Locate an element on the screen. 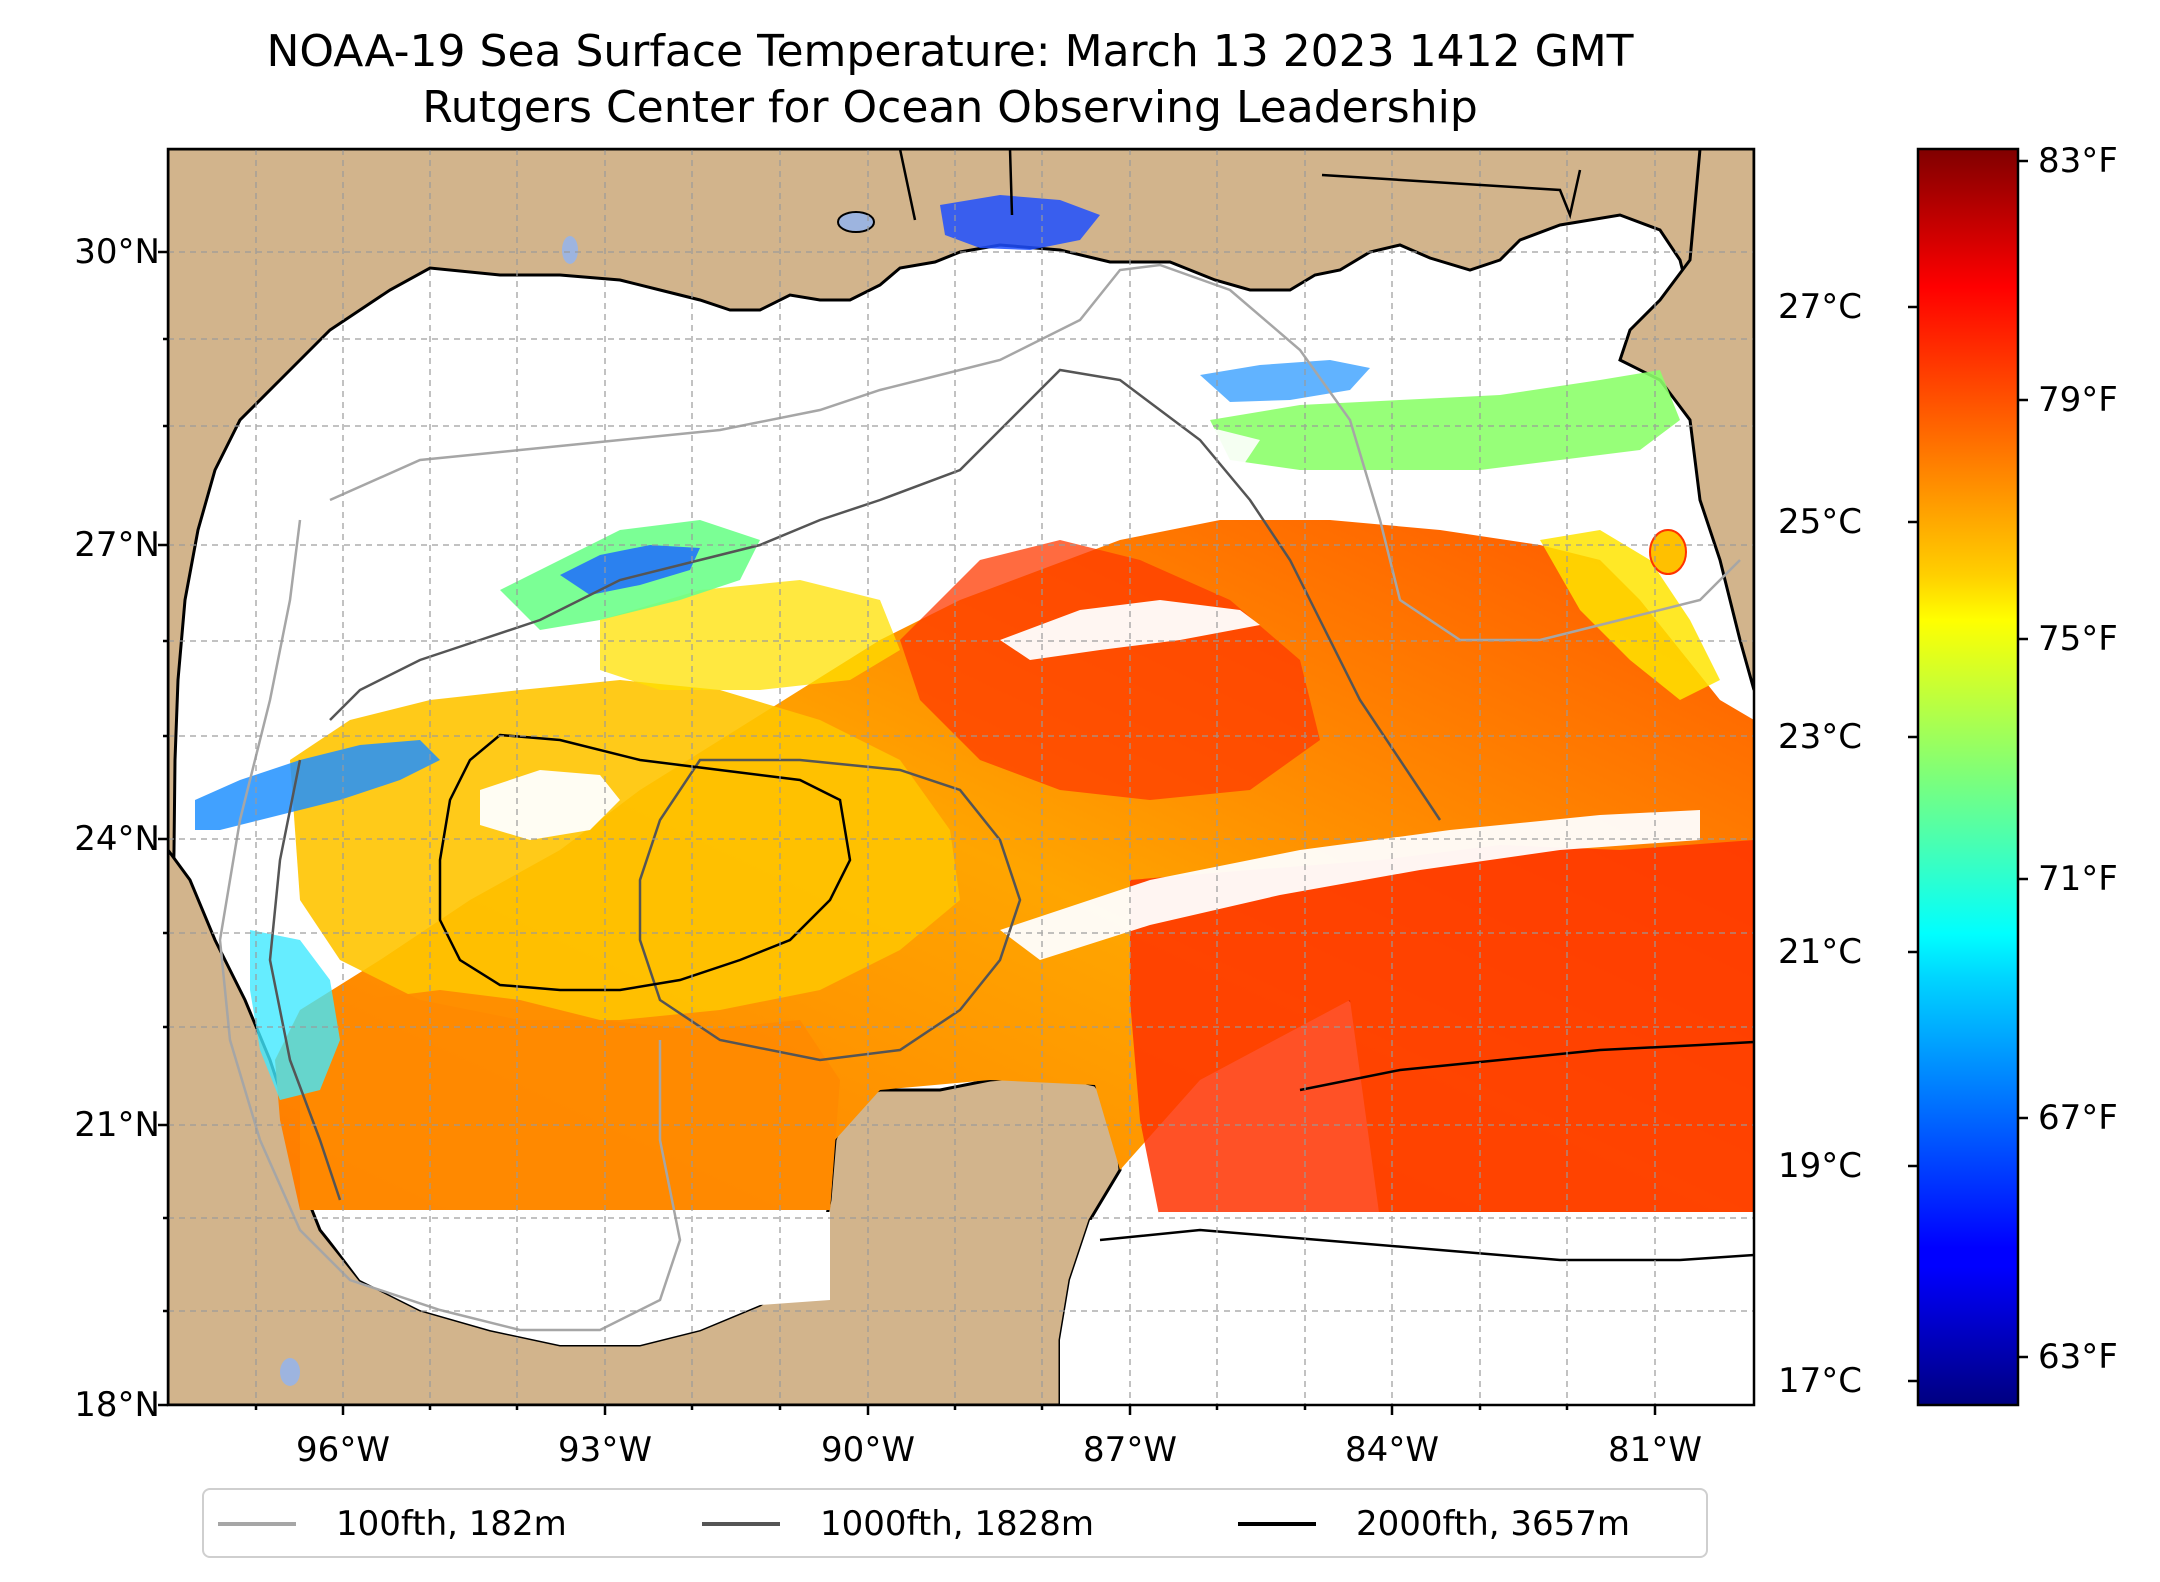 This screenshot has height=1582, width=2160. lon-label-84w: 84°W is located at coordinates (1392, 1450).